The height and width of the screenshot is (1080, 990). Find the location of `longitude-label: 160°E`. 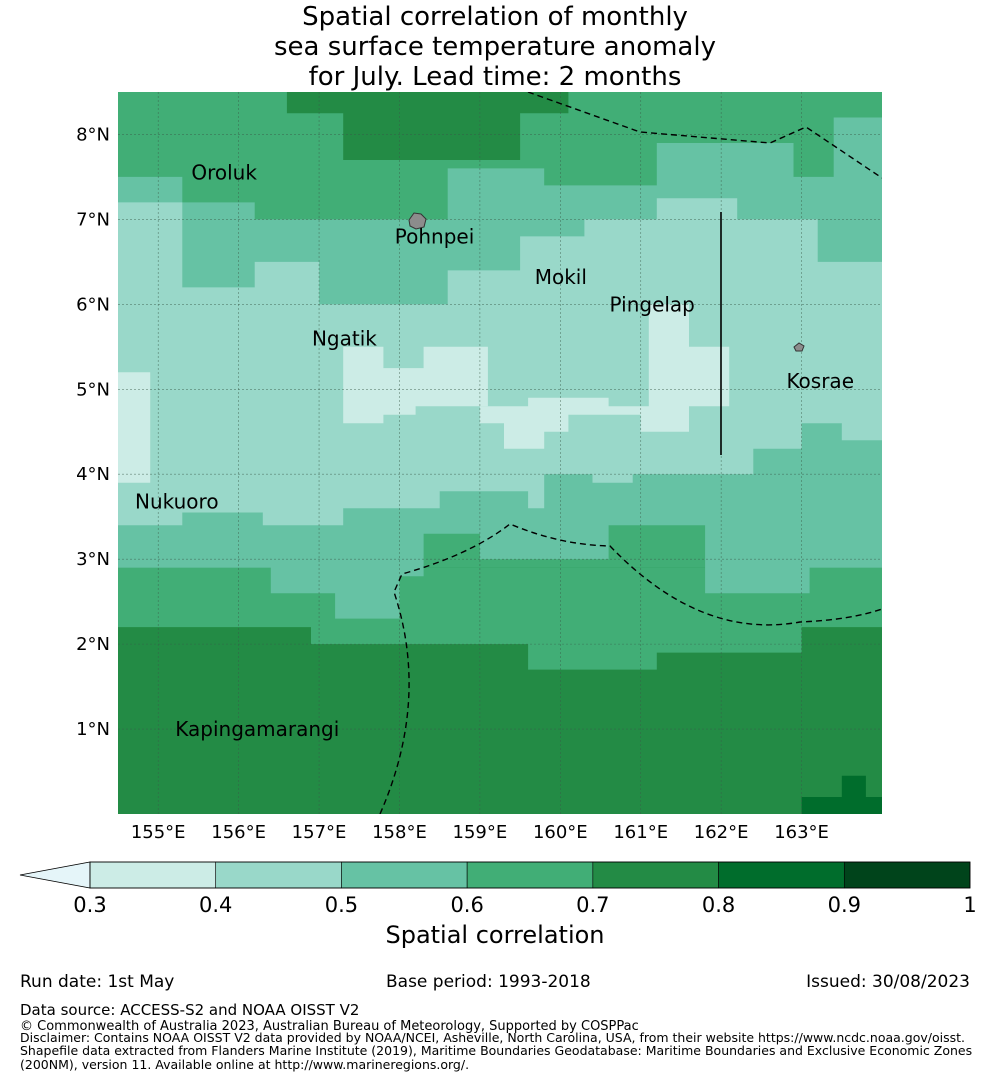

longitude-label: 160°E is located at coordinates (560, 832).